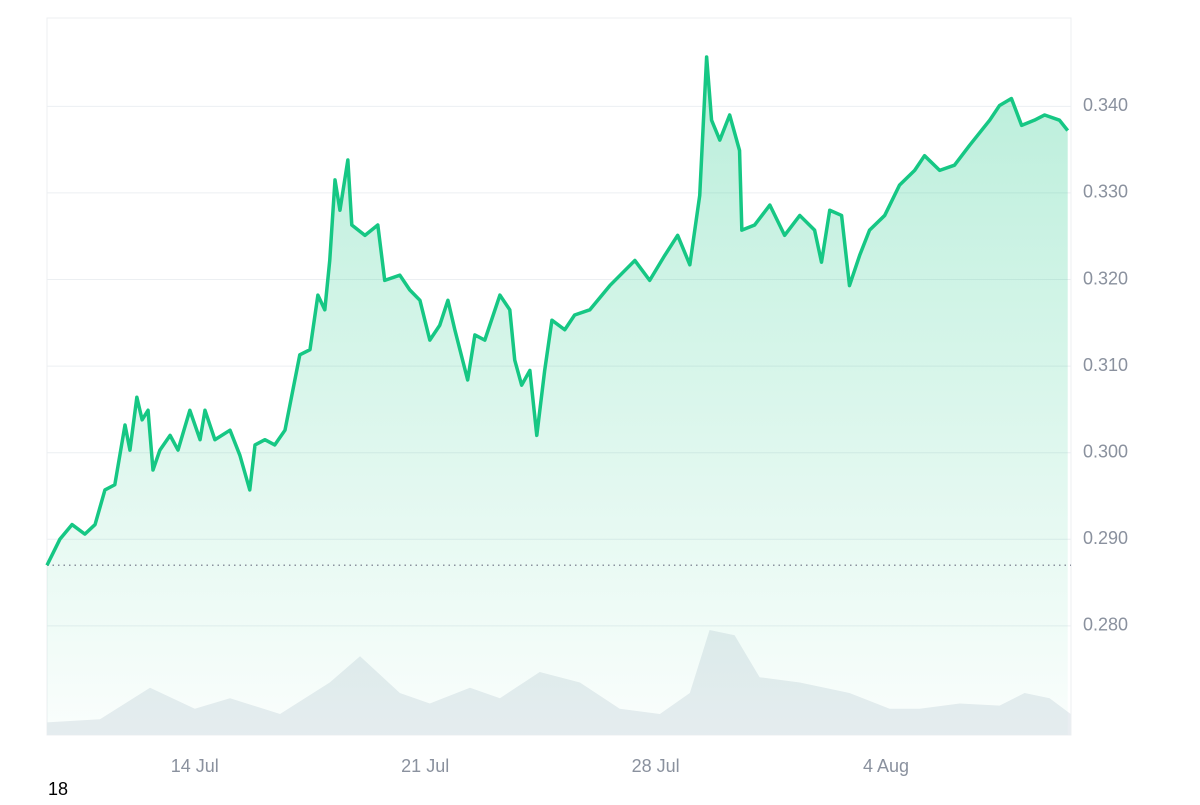 This screenshot has width=1200, height=805. What do you see at coordinates (1105, 192) in the screenshot?
I see `y-tick-label: 0.330` at bounding box center [1105, 192].